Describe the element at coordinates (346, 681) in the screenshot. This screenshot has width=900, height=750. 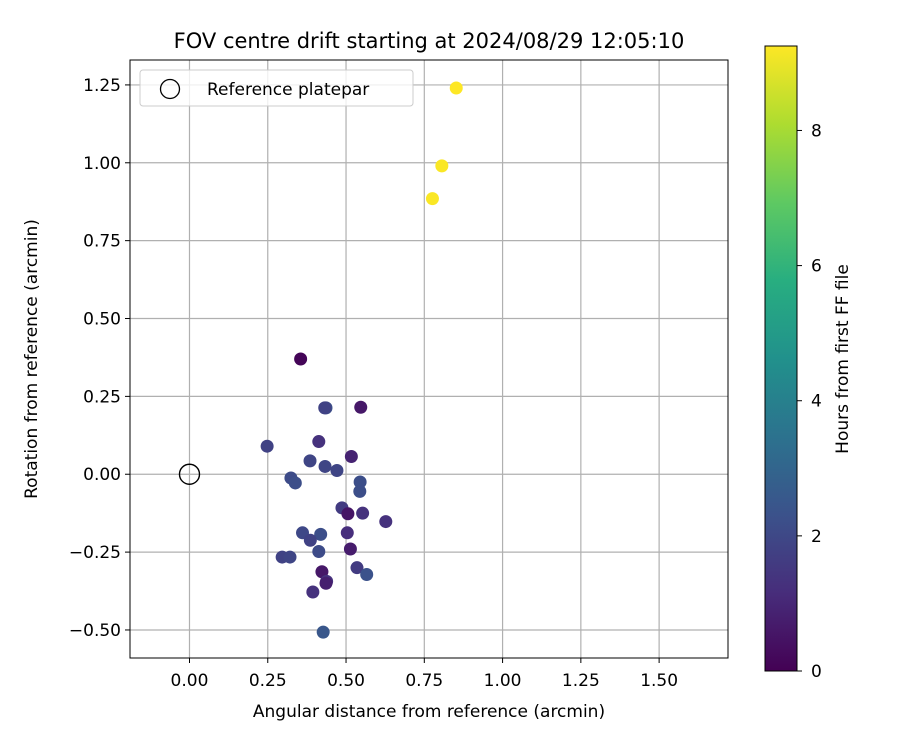
I see `x-tick-label: 0.50` at that location.